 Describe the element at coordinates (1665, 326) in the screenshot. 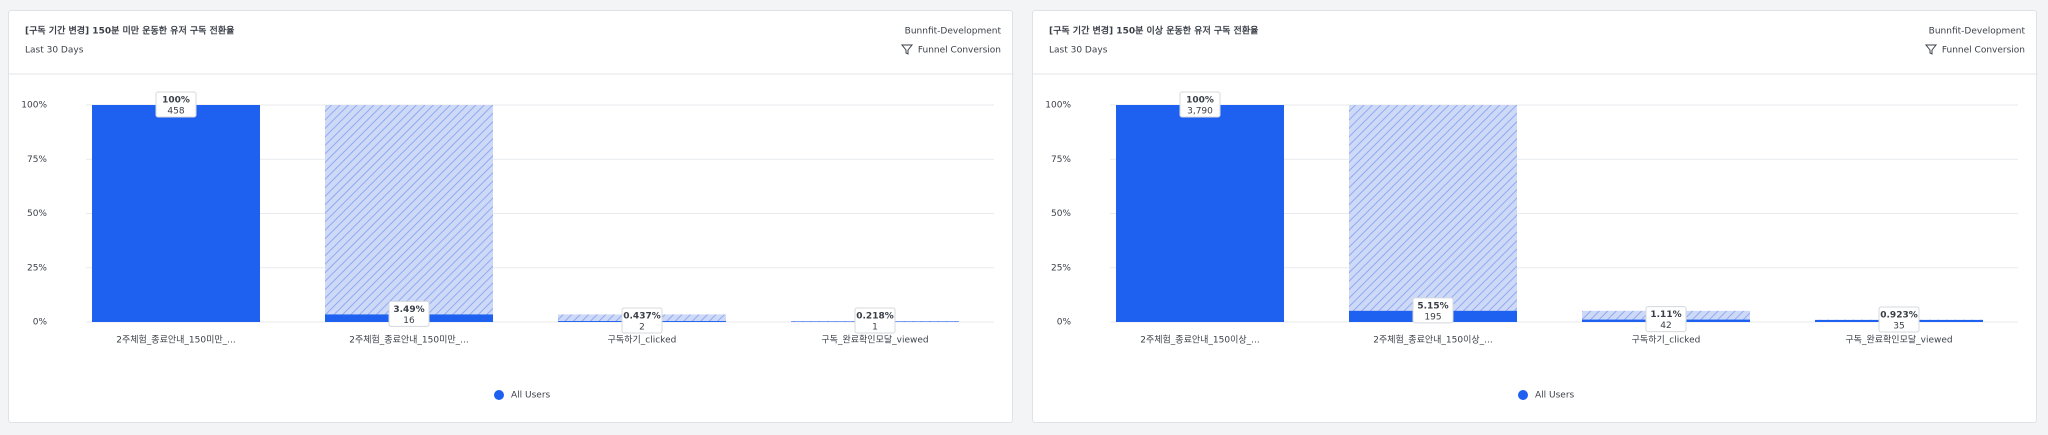

I see `count-label: 42` at that location.